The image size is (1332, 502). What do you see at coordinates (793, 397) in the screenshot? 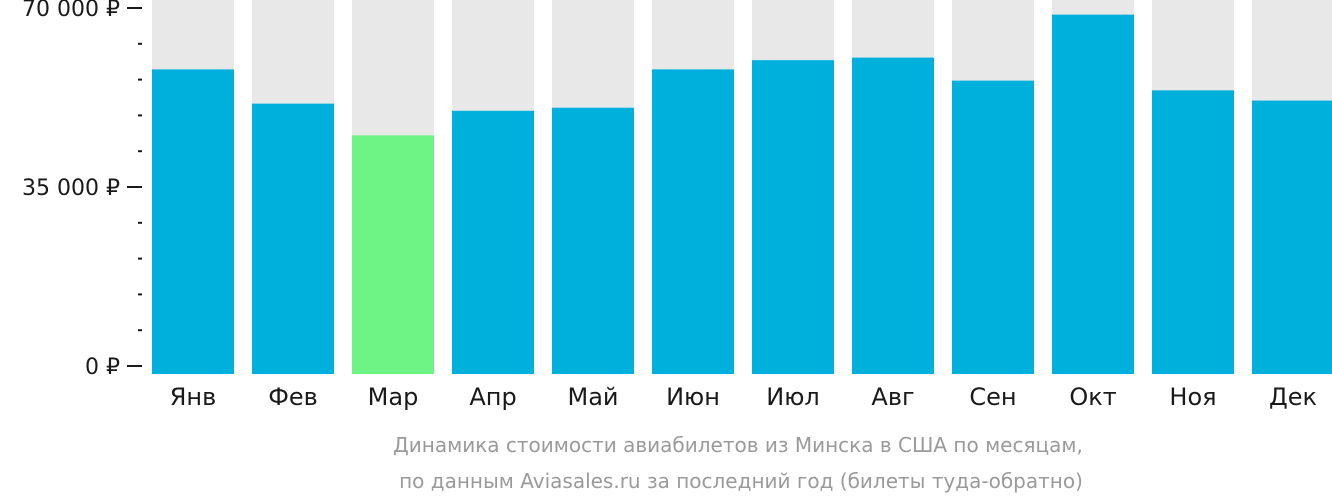
I see `x-category-label: Июл` at bounding box center [793, 397].